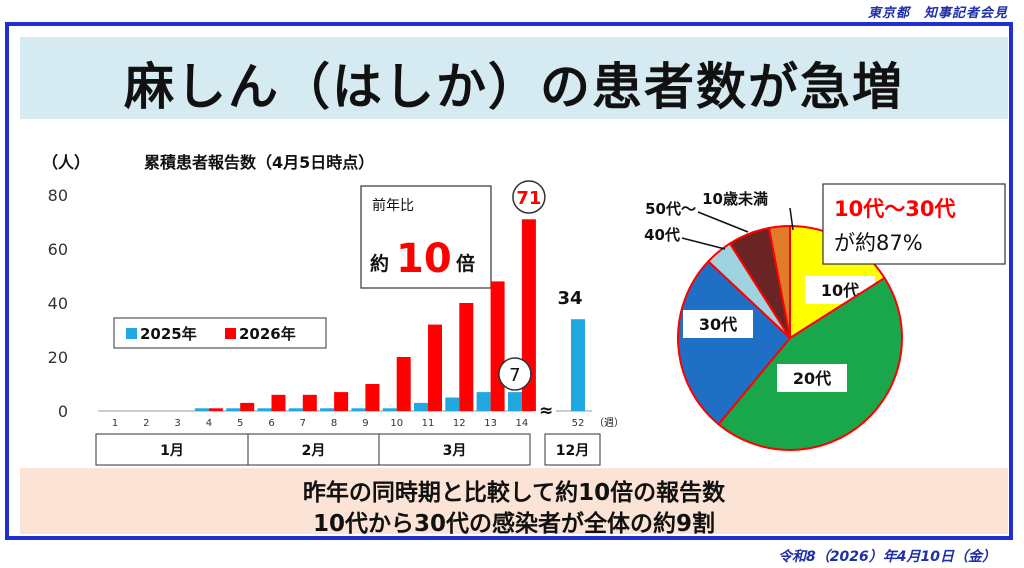 Image resolution: width=1024 pixels, height=568 pixels. Describe the element at coordinates (878, 243) in the screenshot. I see `pie-callout-line2: が約87%` at that location.